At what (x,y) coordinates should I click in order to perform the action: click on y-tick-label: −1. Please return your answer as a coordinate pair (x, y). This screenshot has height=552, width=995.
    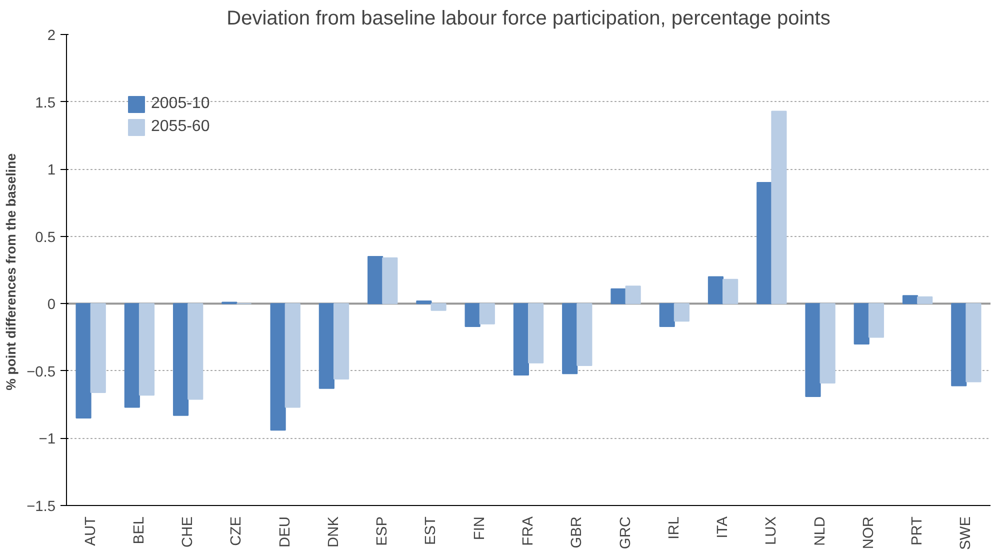
    Looking at the image, I should click on (47, 440).